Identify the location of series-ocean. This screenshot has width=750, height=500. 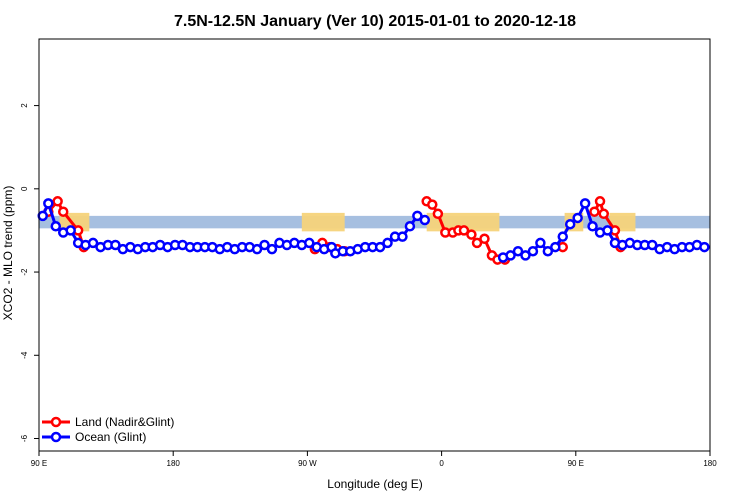
(373, 230).